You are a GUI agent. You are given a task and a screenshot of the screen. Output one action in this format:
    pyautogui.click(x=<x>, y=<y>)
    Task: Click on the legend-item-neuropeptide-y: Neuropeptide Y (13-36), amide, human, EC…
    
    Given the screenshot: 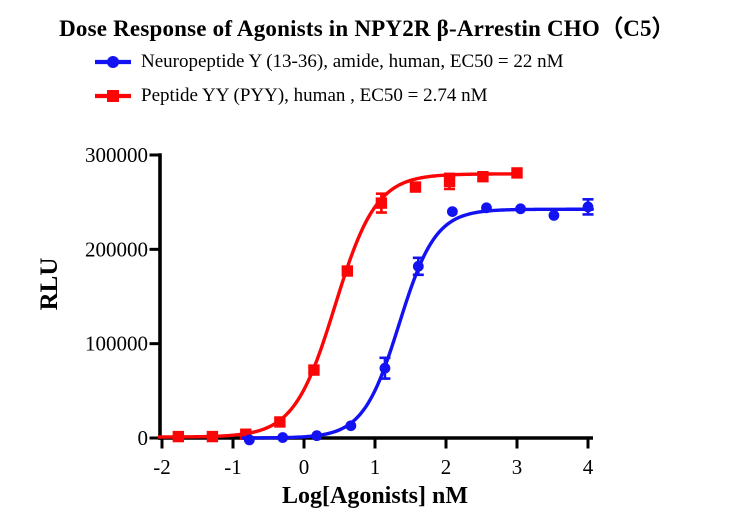 What is the action you would take?
    pyautogui.click(x=328, y=62)
    